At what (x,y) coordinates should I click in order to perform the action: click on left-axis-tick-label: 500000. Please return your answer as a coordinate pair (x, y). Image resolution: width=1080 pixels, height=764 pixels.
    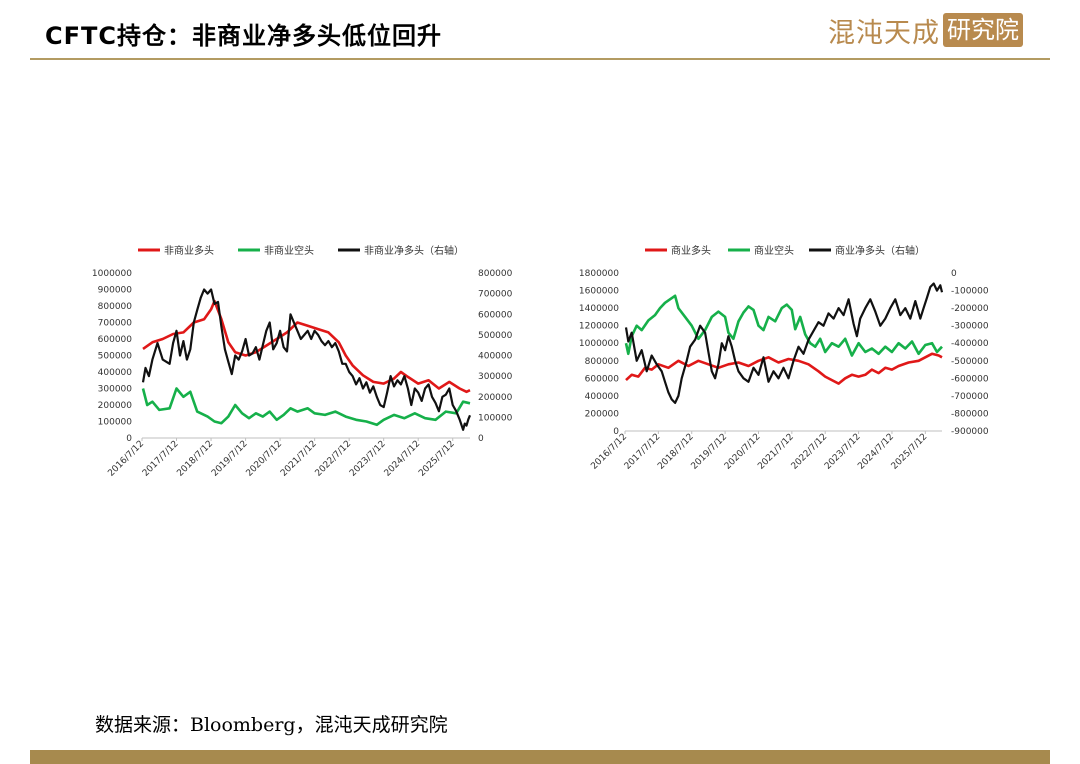
    Looking at the image, I should click on (115, 357).